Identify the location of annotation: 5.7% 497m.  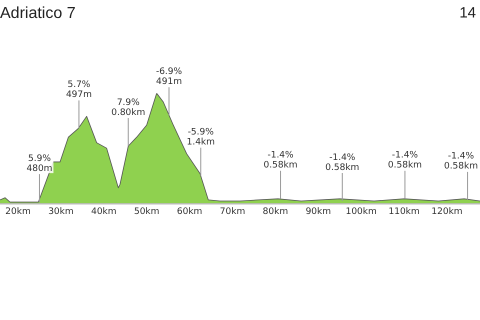
(79, 90).